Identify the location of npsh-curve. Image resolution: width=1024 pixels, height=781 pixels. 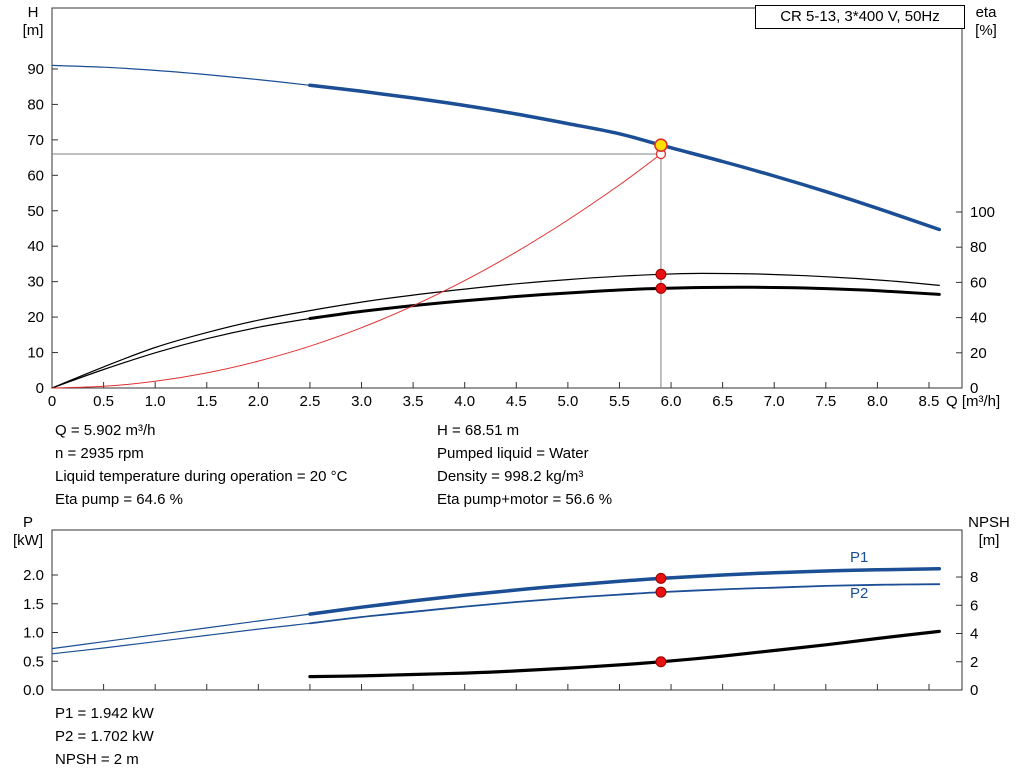
(624, 654).